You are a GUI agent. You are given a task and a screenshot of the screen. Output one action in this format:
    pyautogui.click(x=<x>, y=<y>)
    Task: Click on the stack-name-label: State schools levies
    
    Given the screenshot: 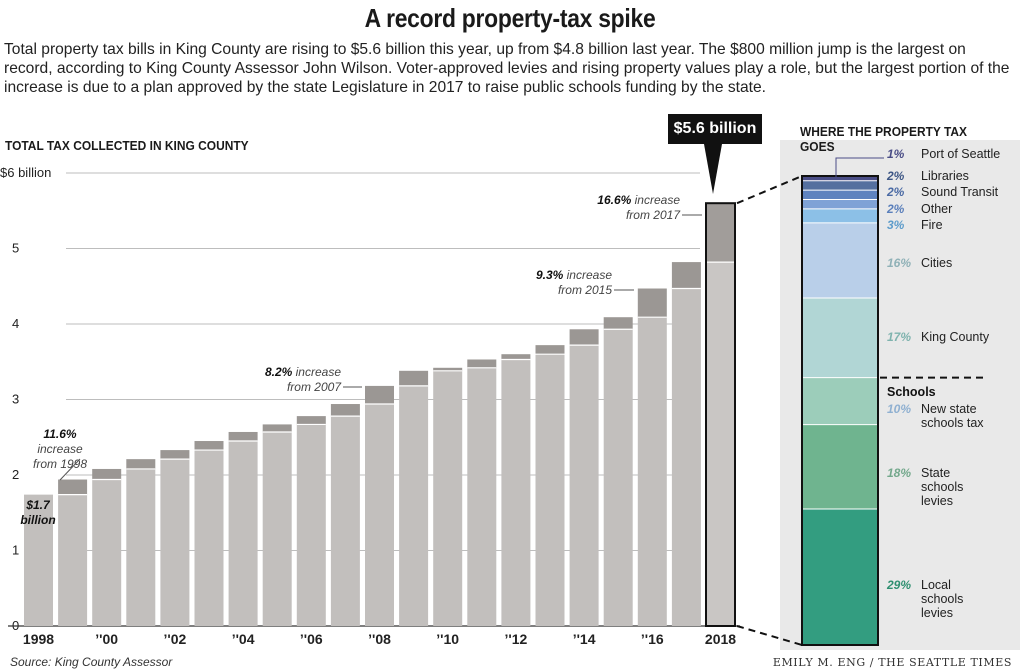 What is the action you would take?
    pyautogui.click(x=942, y=487)
    